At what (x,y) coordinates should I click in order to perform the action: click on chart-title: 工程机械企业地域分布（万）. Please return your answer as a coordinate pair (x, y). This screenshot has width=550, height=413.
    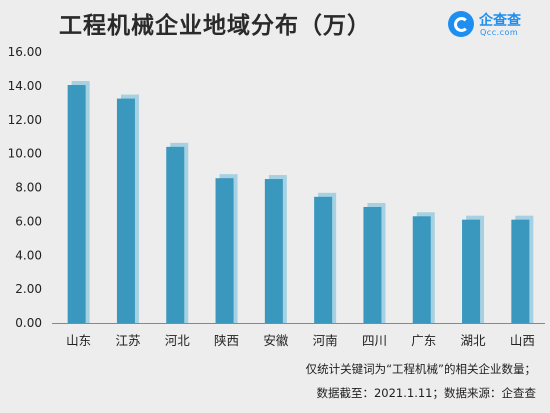
    Looking at the image, I should click on (215, 26).